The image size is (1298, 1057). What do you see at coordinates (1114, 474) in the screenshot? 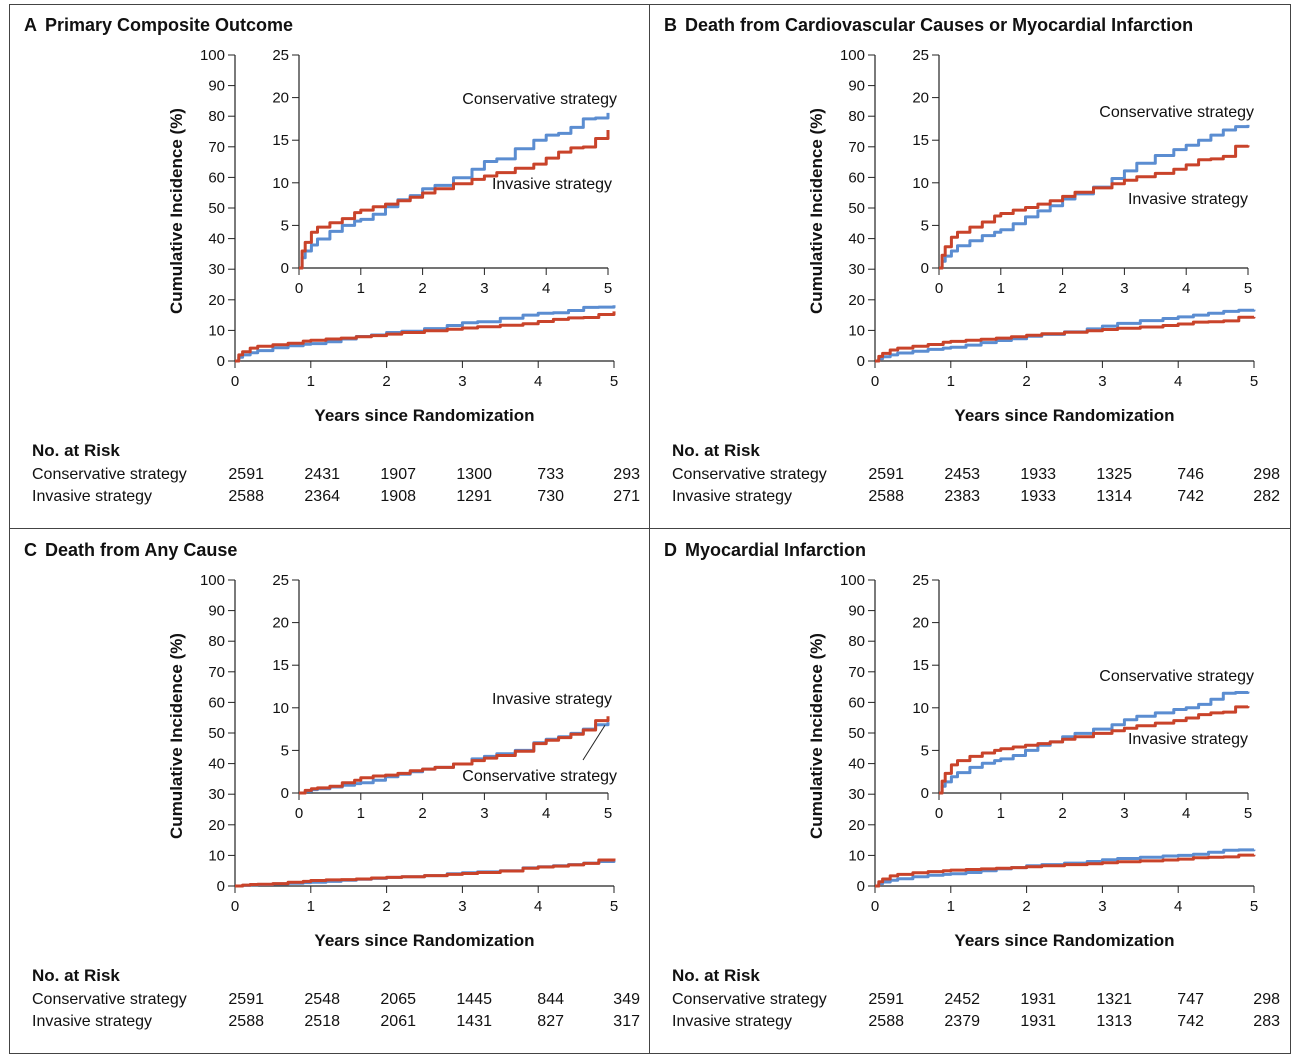
I see `risk-count: 1325` at bounding box center [1114, 474].